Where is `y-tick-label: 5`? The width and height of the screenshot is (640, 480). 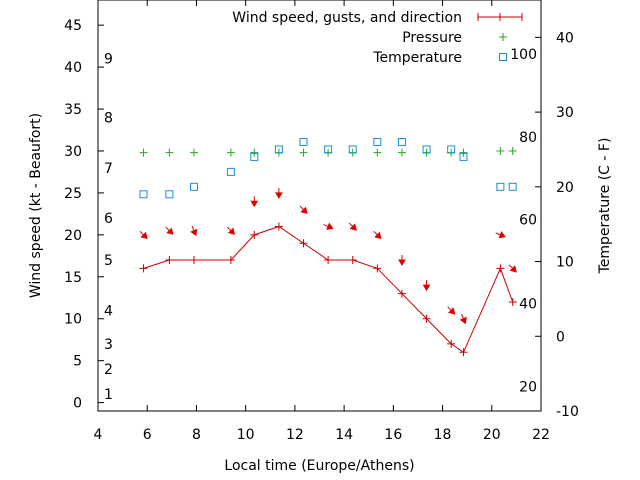
y-tick-label: 5 is located at coordinates (77, 362).